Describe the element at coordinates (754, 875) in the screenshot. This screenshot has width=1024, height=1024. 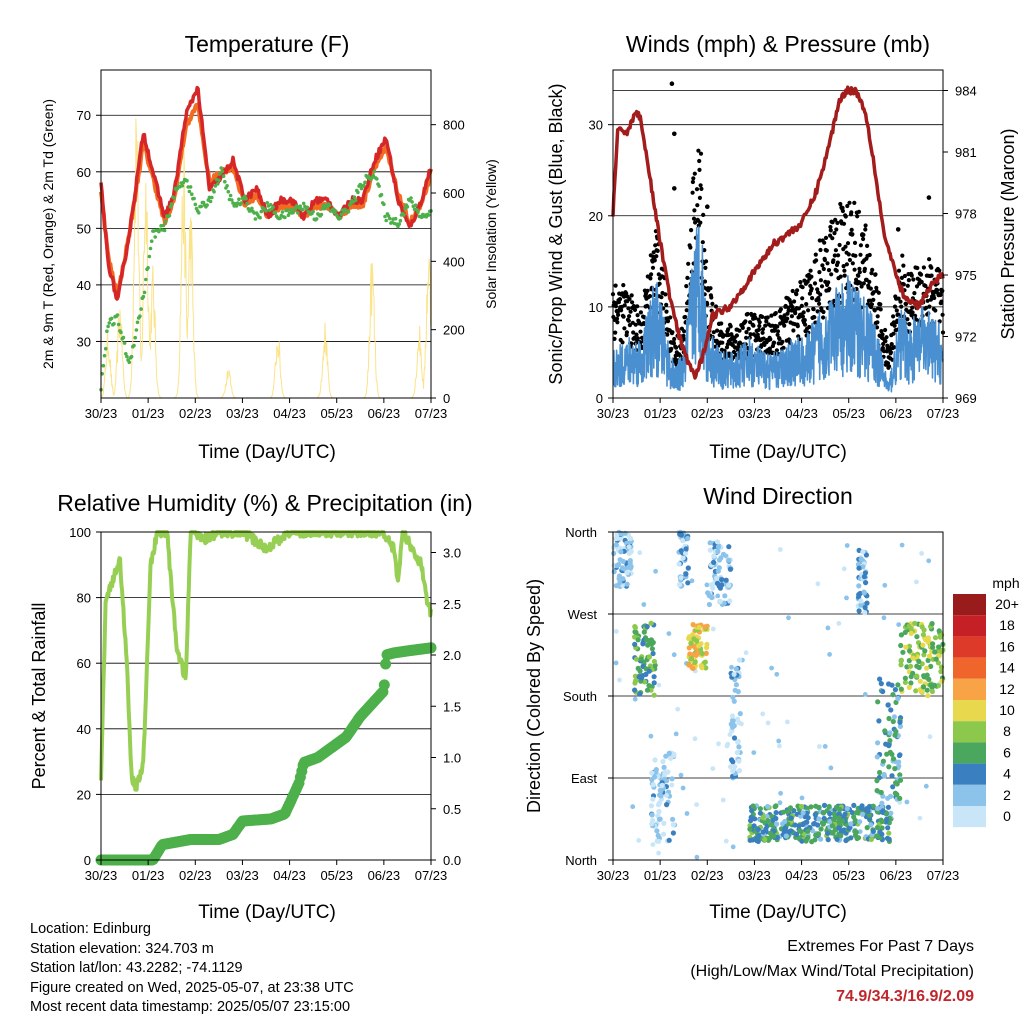
I see `direction-xtick-label: 03/23` at that location.